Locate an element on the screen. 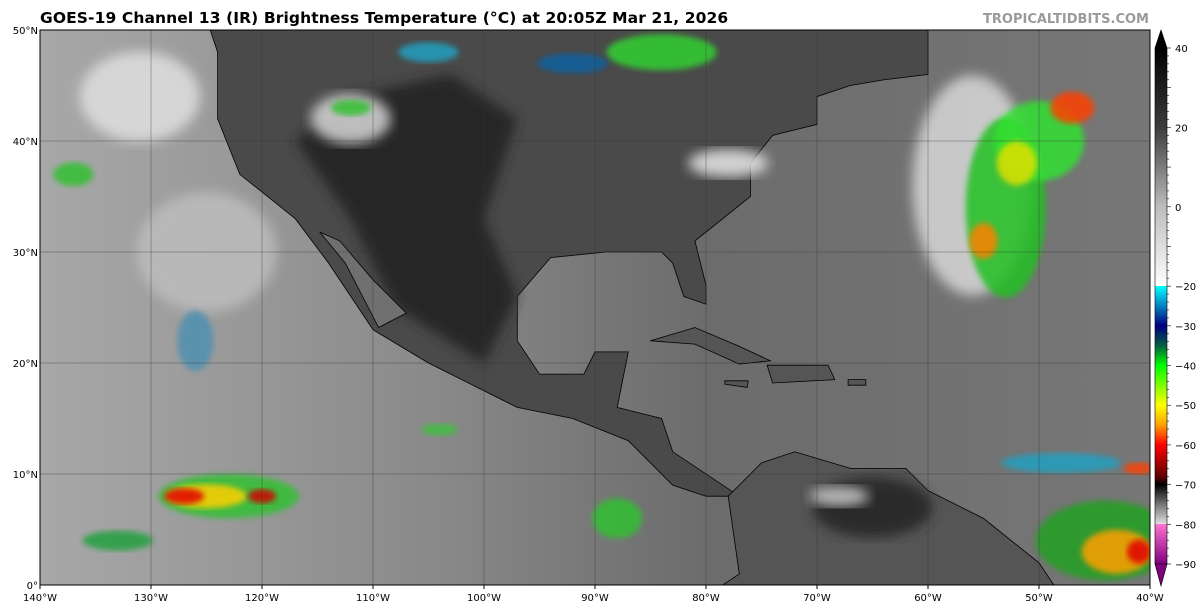 This screenshot has height=608, width=1200. colorbar-tick-label: 20 is located at coordinates (1181, 128).